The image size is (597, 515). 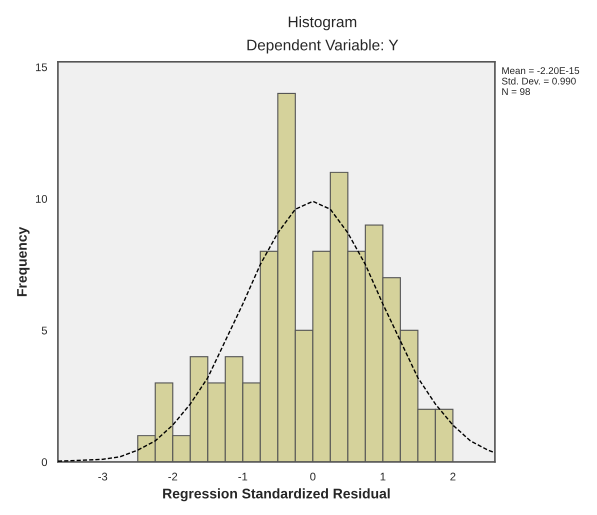 I want to click on y-tick-label: 5, so click(x=45, y=330).